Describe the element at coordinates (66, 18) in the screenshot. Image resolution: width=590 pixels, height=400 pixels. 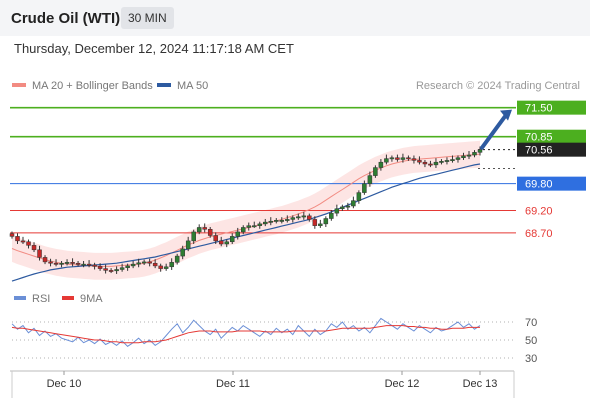
I see `instrument-title: Crude Oil (WTI)` at that location.